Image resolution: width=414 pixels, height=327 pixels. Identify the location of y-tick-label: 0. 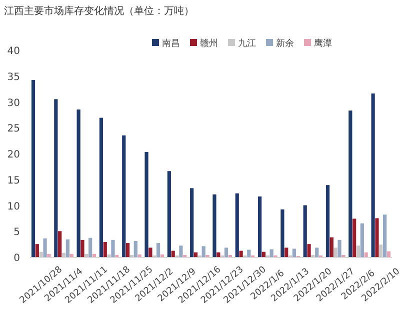
(17, 258).